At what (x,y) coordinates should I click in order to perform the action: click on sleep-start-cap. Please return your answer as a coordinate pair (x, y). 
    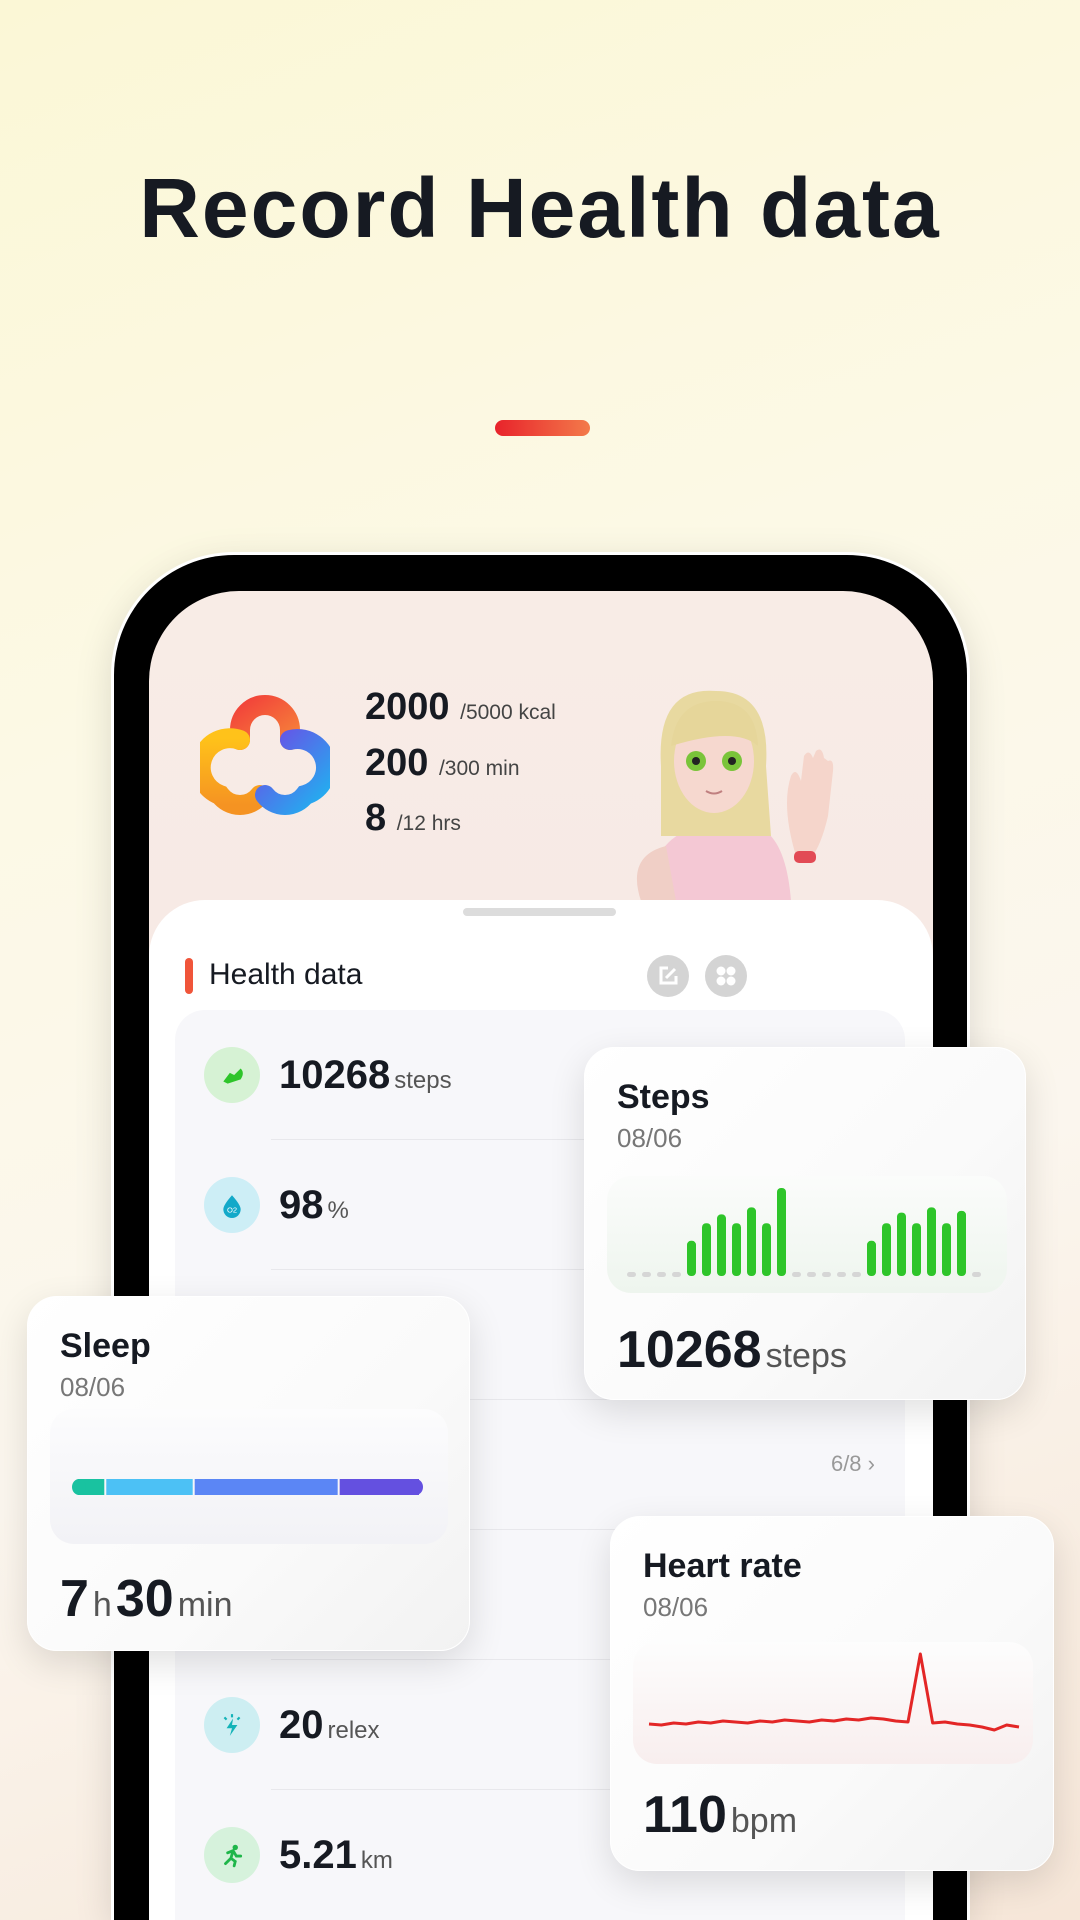
    Looking at the image, I should click on (79, 1487).